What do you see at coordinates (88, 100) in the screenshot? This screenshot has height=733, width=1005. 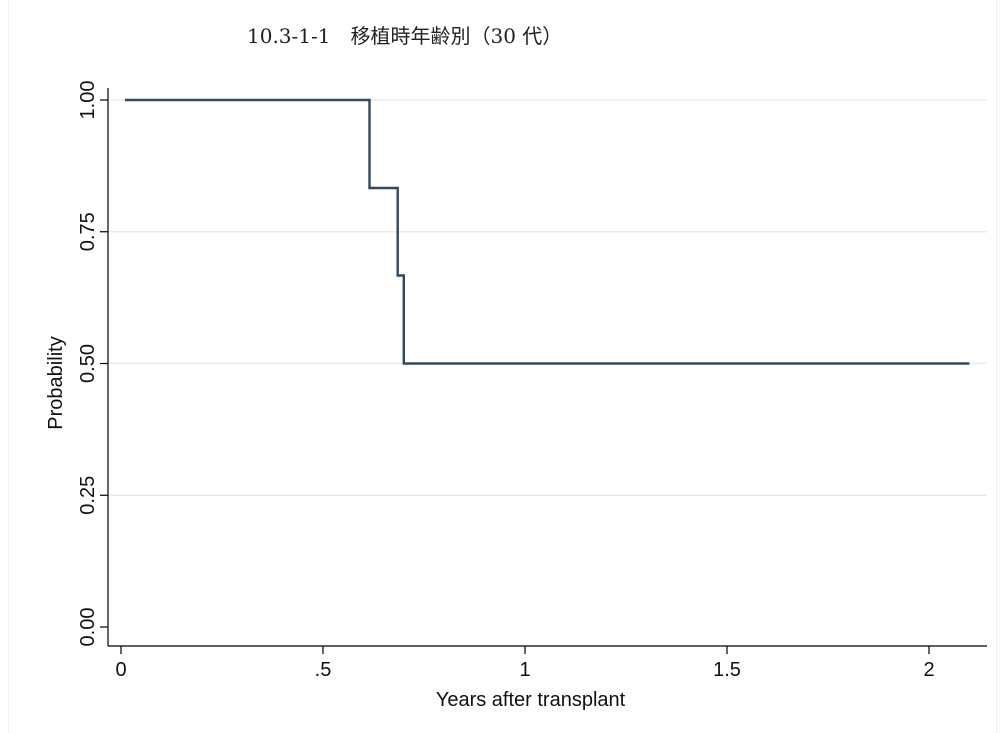 I see `y-tick-label-4: 1.00` at bounding box center [88, 100].